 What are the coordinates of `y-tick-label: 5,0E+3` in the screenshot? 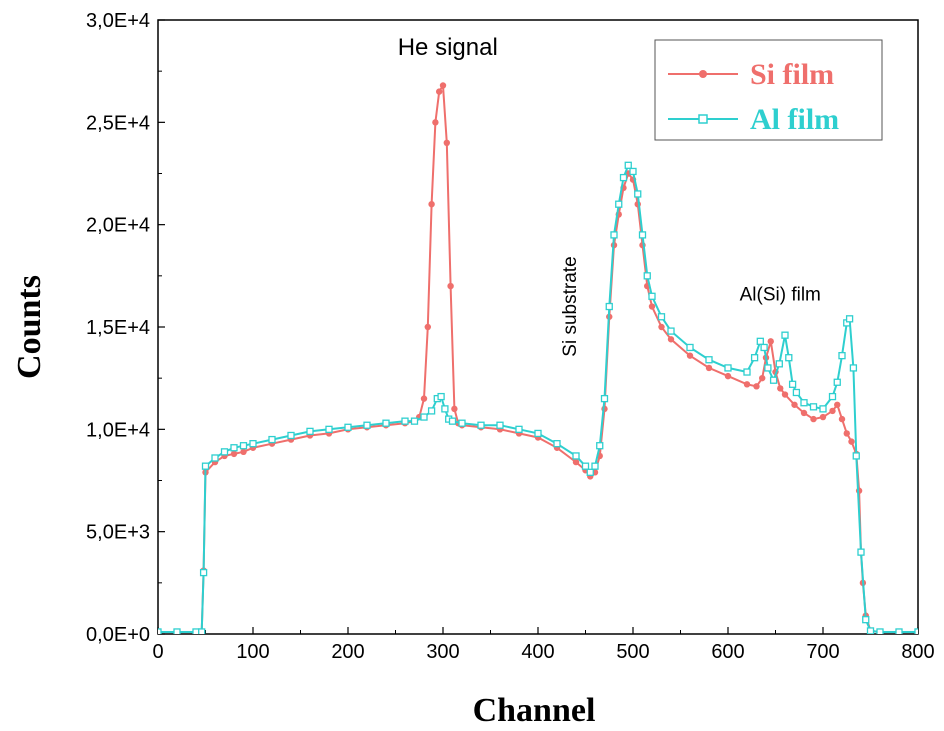 It's located at (118, 533).